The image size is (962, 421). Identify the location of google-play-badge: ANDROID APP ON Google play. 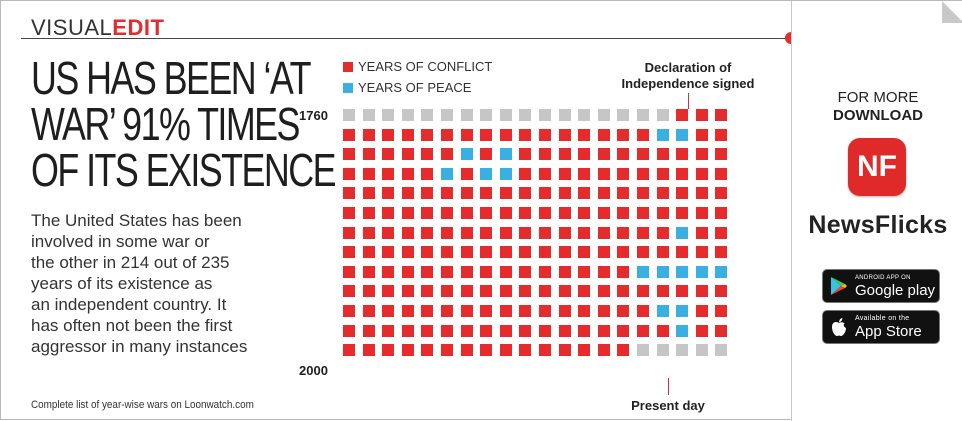
(881, 286).